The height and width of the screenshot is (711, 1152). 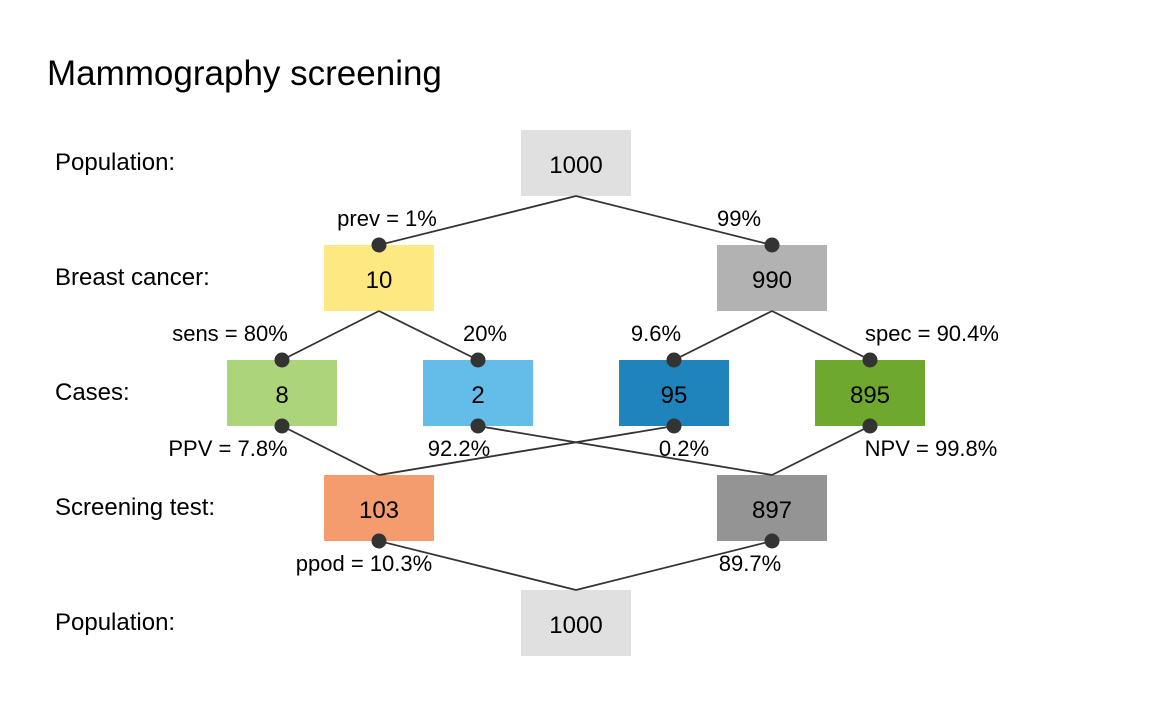 I want to click on box-value-false-negative: 2, so click(x=477, y=395).